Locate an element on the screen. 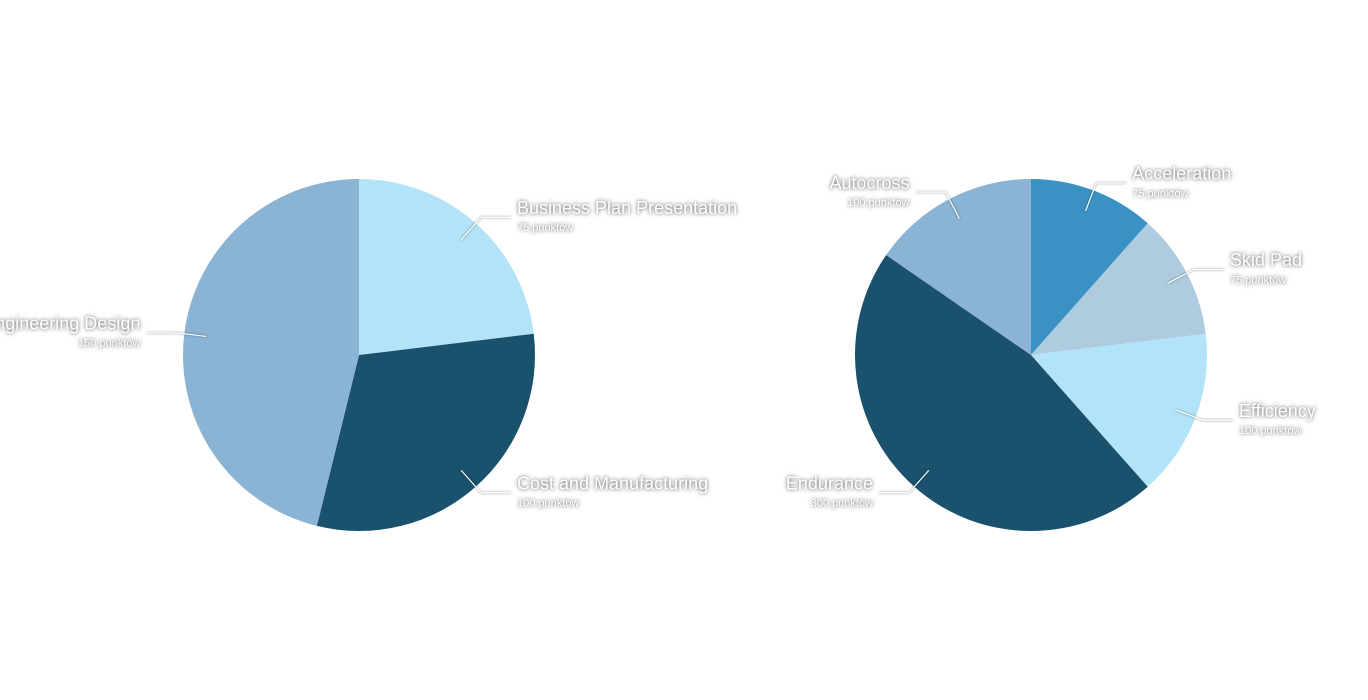  slice-label: Cost and Manufacturing is located at coordinates (612, 483).